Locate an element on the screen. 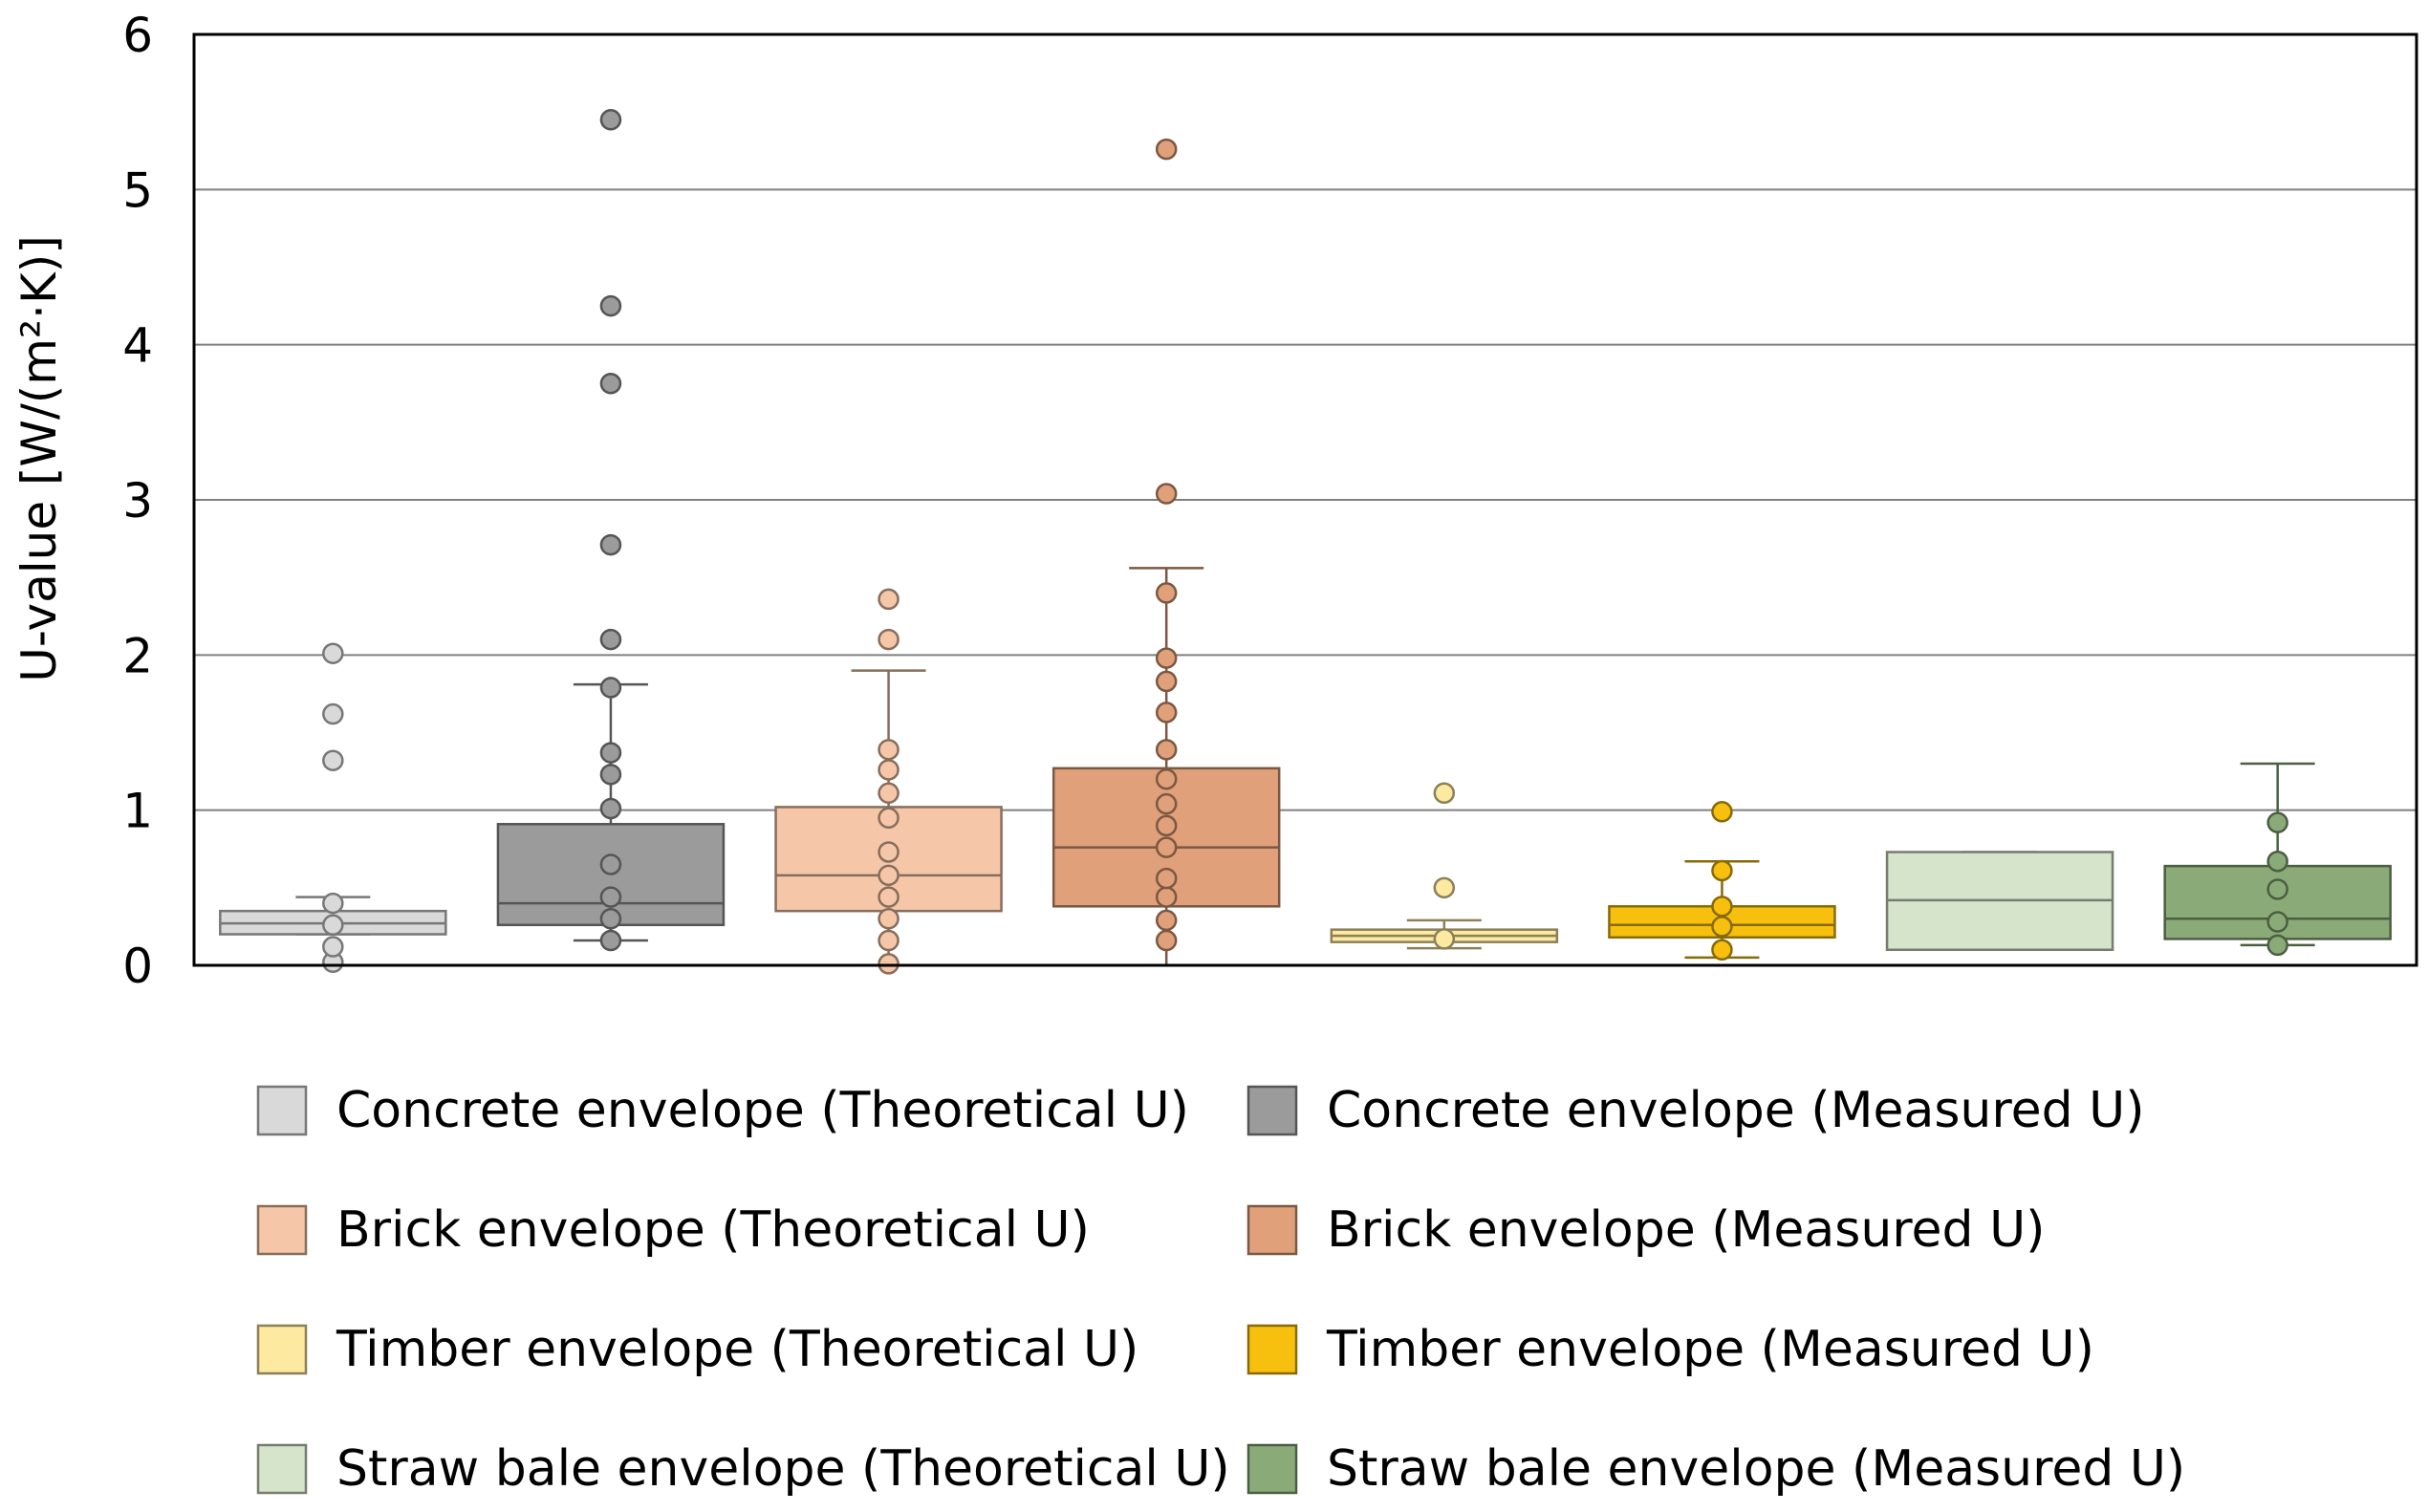  legend-item: Straw bale envelope (Theoretical U) is located at coordinates (743, 1469).